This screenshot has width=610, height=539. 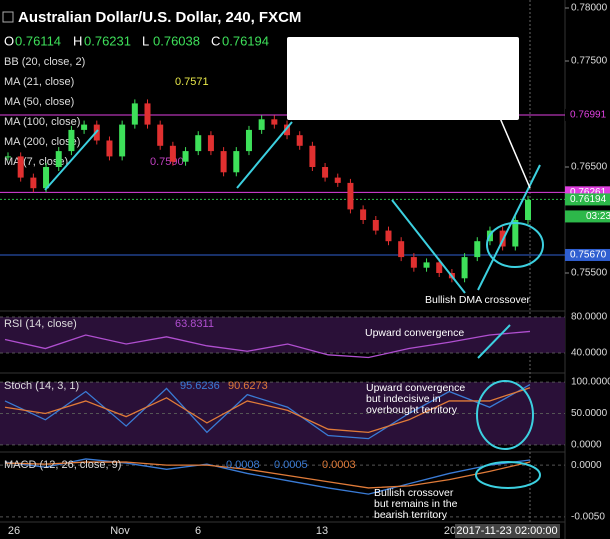 I want to click on y-tick-label: 0.77500, so click(x=589, y=61).